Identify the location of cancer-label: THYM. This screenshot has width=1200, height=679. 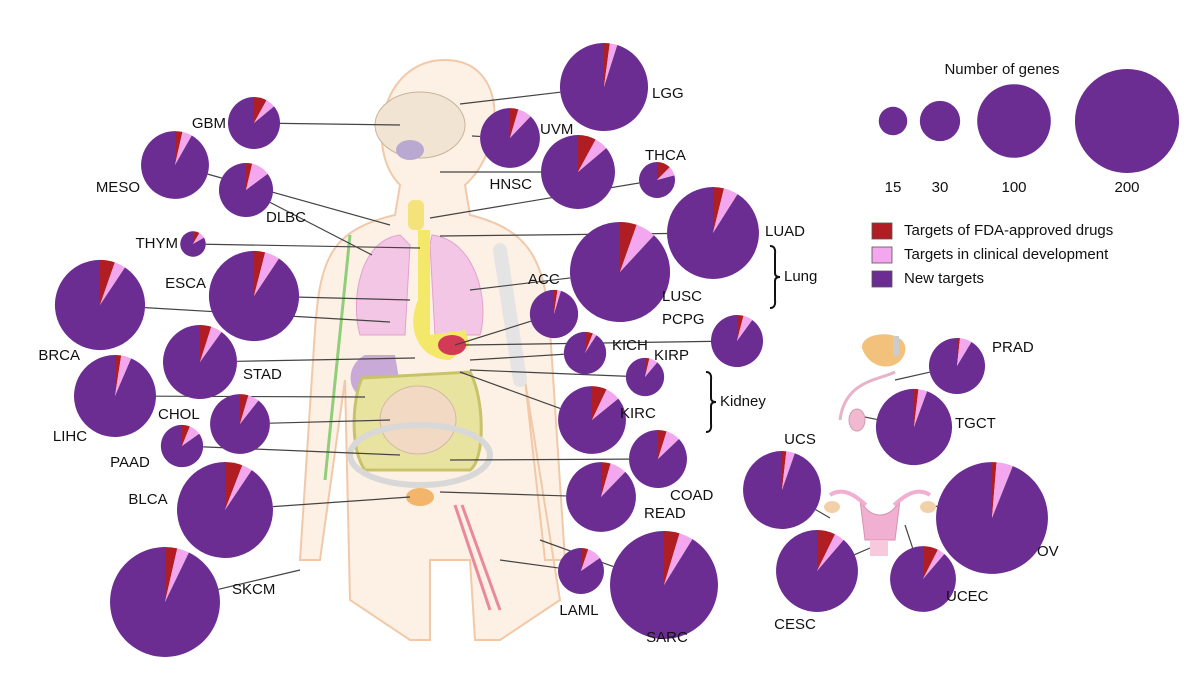
(157, 243).